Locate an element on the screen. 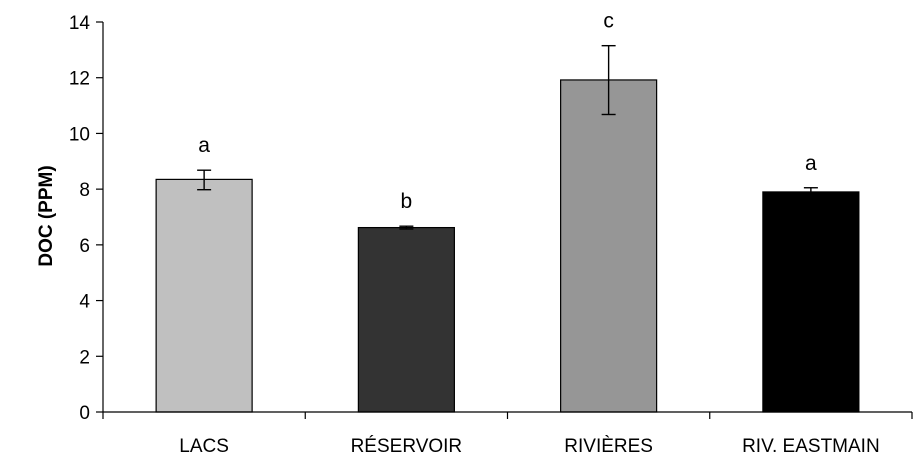 The image size is (916, 465). bar-lacs is located at coordinates (204, 295).